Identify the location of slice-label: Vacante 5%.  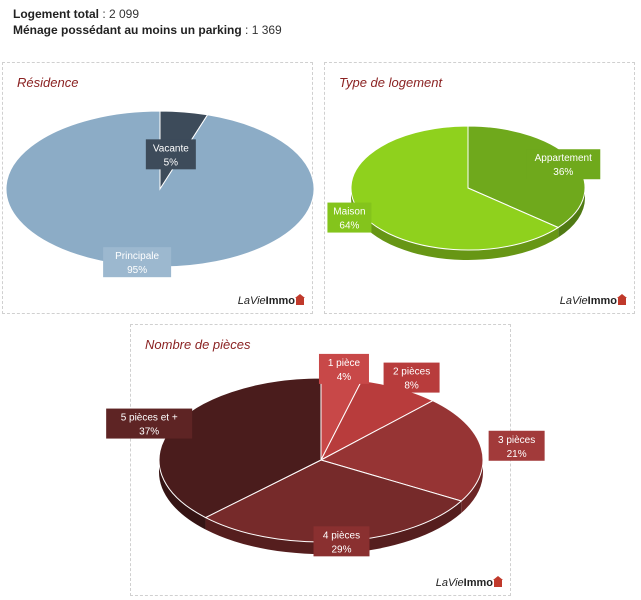
(170, 154).